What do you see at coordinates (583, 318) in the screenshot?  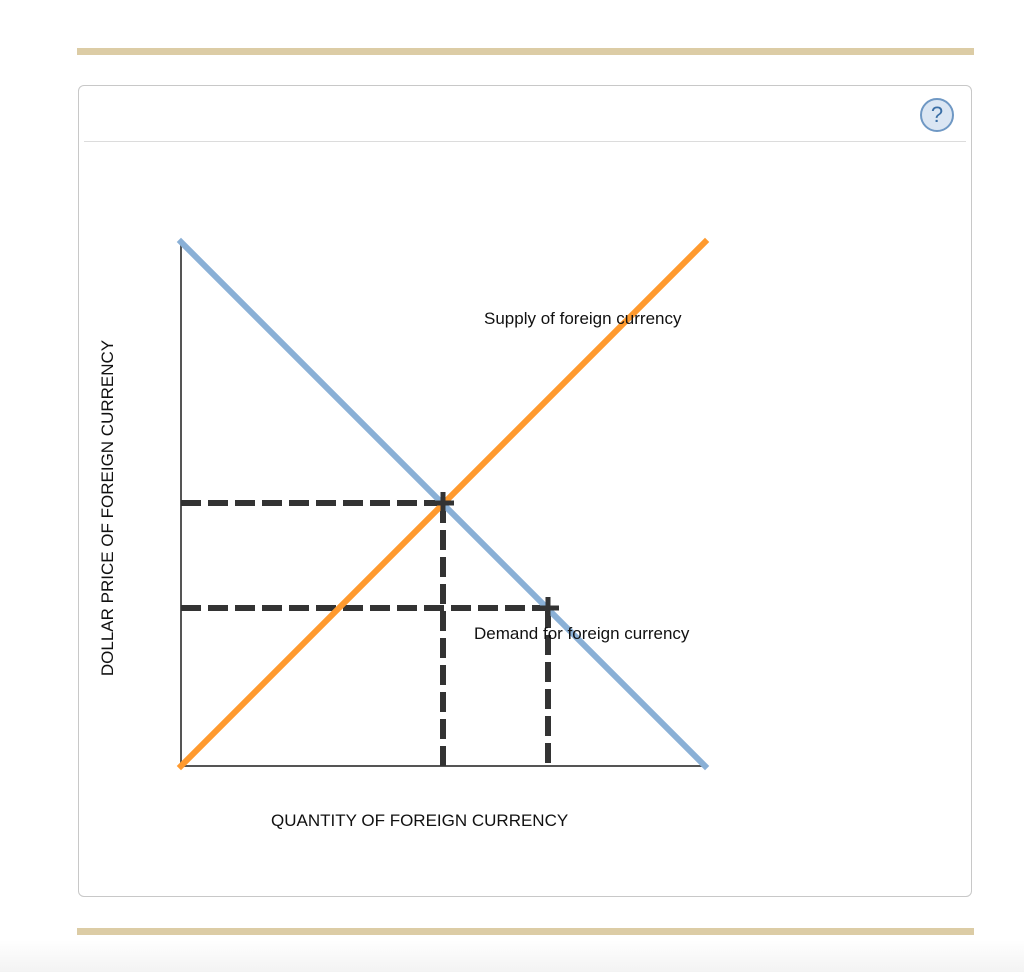 I see `supply-curve-label: Supply of foreign currency` at bounding box center [583, 318].